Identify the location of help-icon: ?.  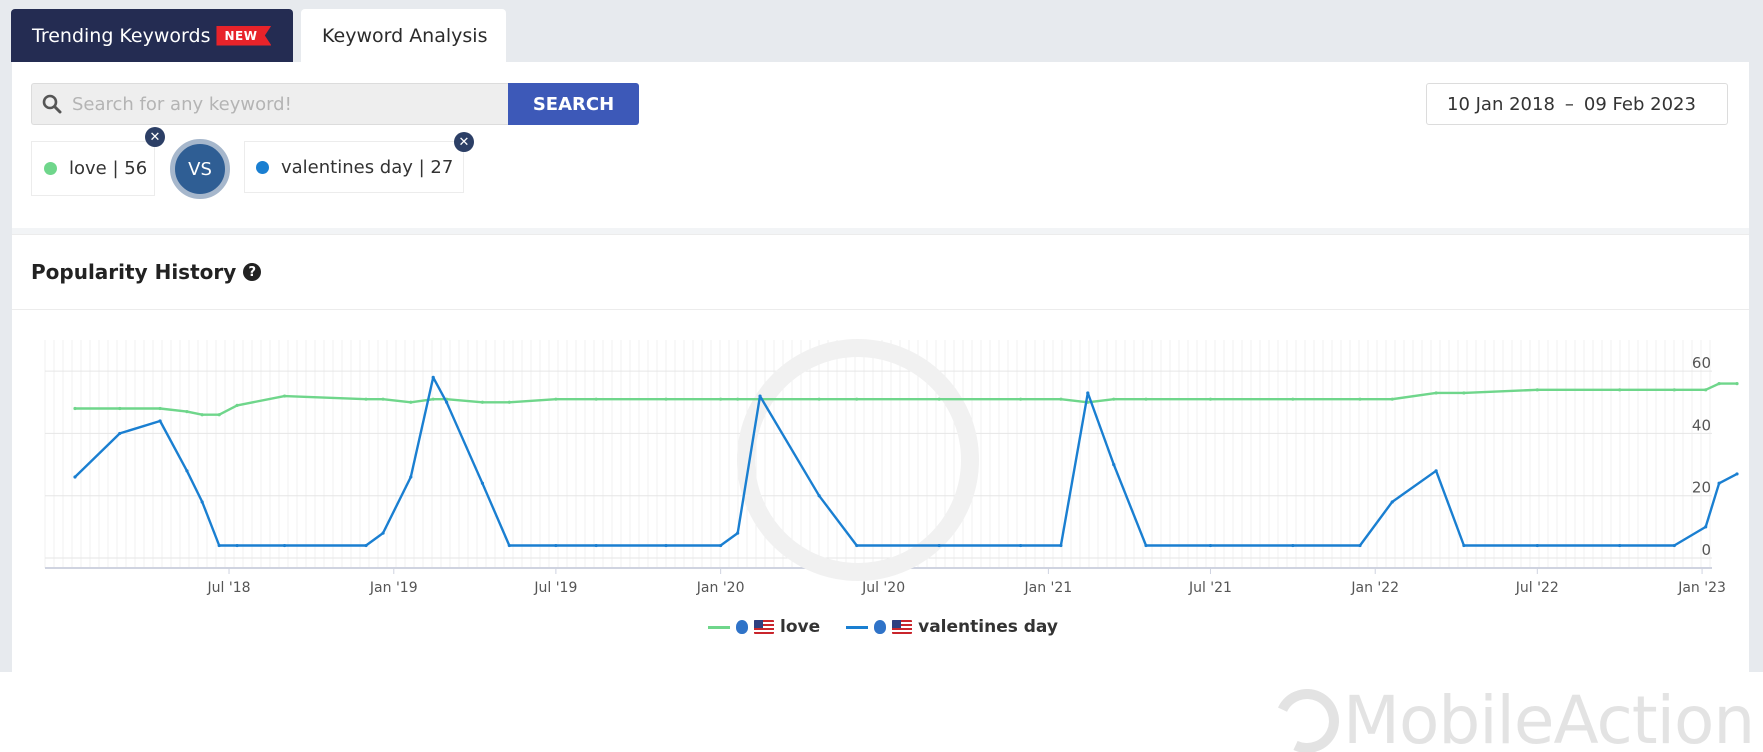
(252, 272).